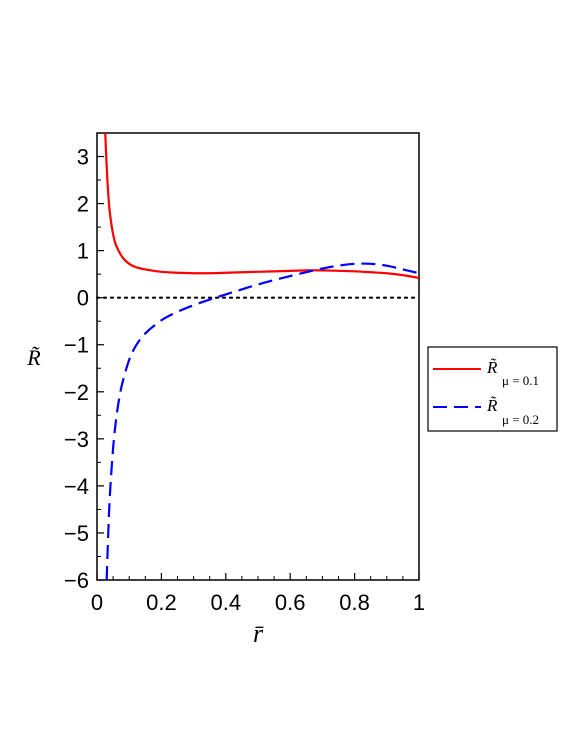 Image resolution: width=581 pixels, height=752 pixels. What do you see at coordinates (258, 633) in the screenshot?
I see `x-axis-label: r̄` at bounding box center [258, 633].